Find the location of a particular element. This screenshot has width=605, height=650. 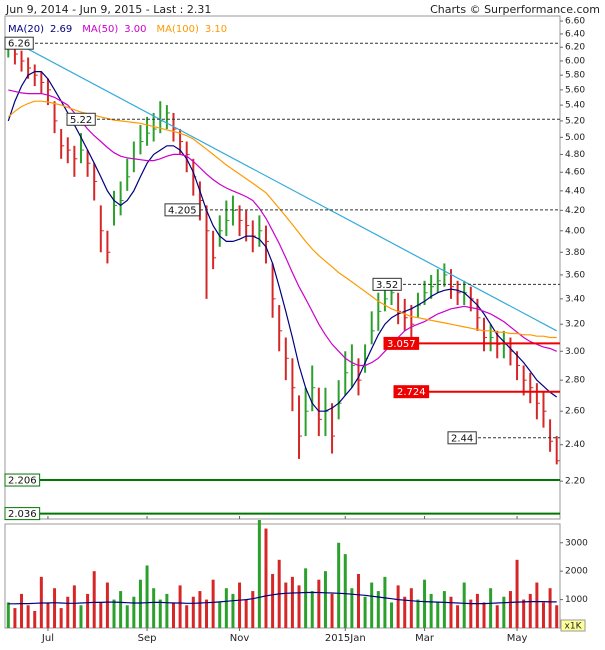

x-tick-label: Nov is located at coordinates (240, 638).